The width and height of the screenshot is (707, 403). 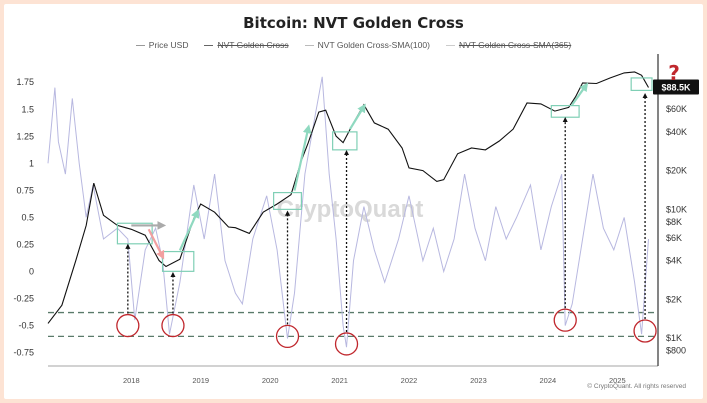 I want to click on x-tick-label: 2020, so click(x=270, y=380).